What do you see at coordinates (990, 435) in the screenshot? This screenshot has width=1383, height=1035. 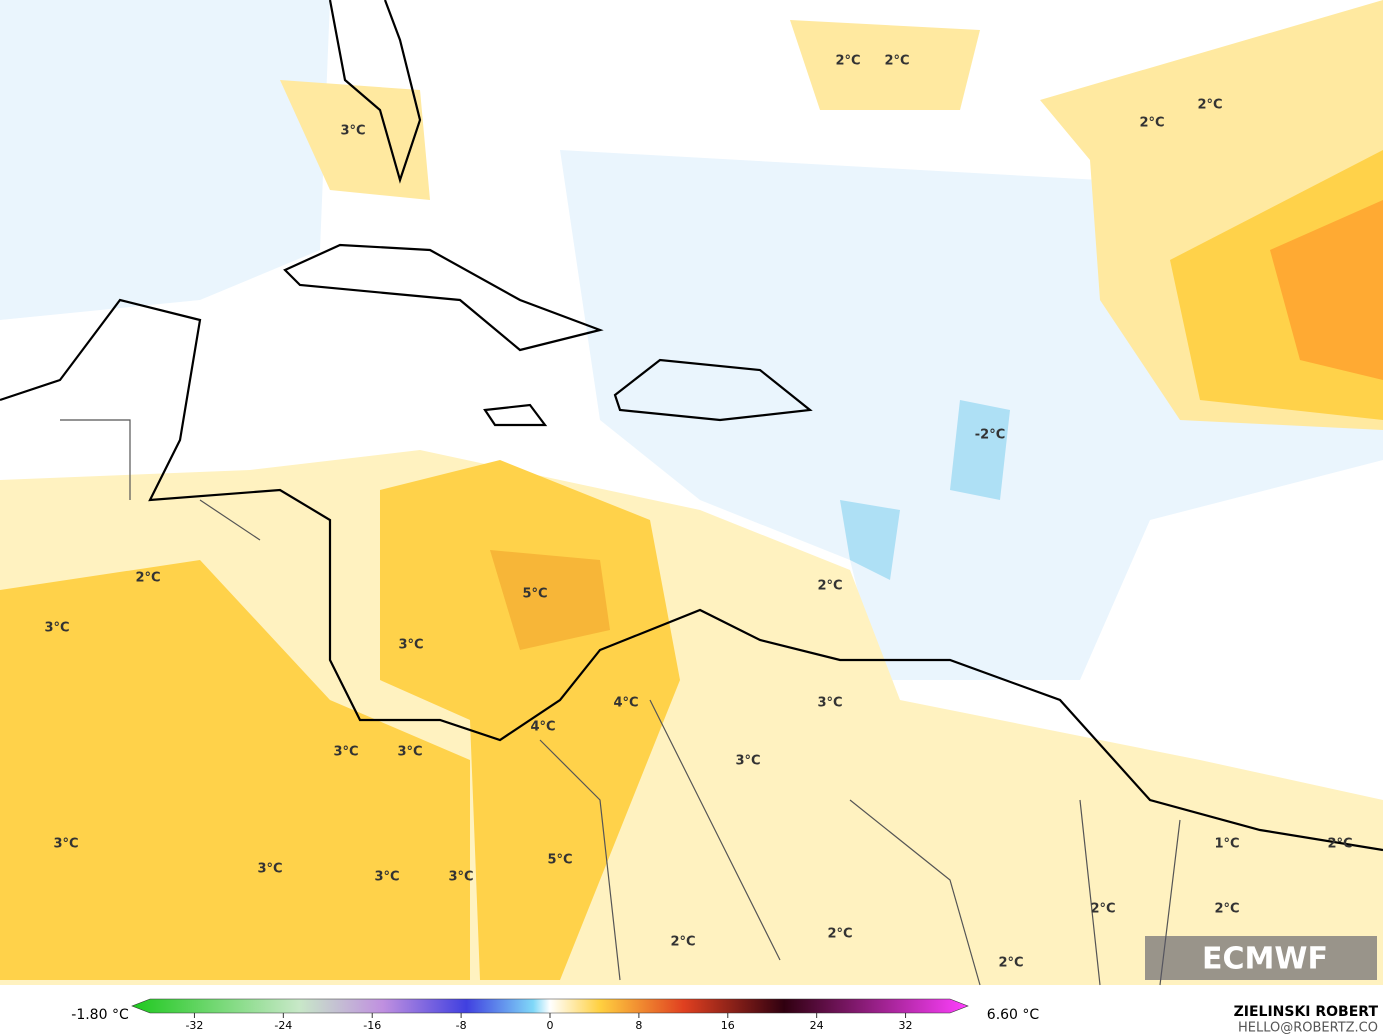 I see `contour-label: -2°C` at bounding box center [990, 435].